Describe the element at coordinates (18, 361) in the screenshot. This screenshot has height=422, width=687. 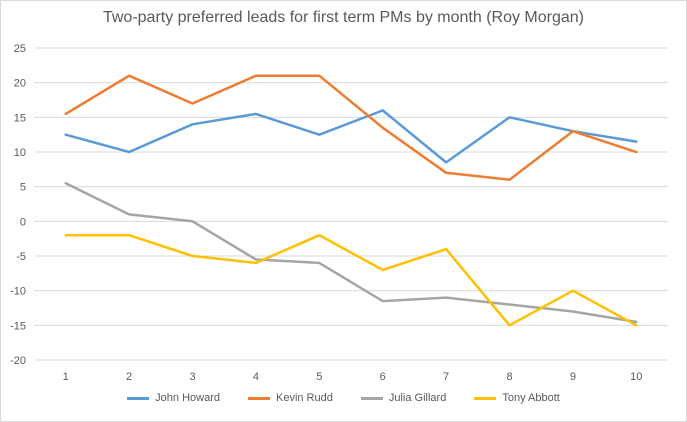
I see `y-tick-label: -20` at that location.